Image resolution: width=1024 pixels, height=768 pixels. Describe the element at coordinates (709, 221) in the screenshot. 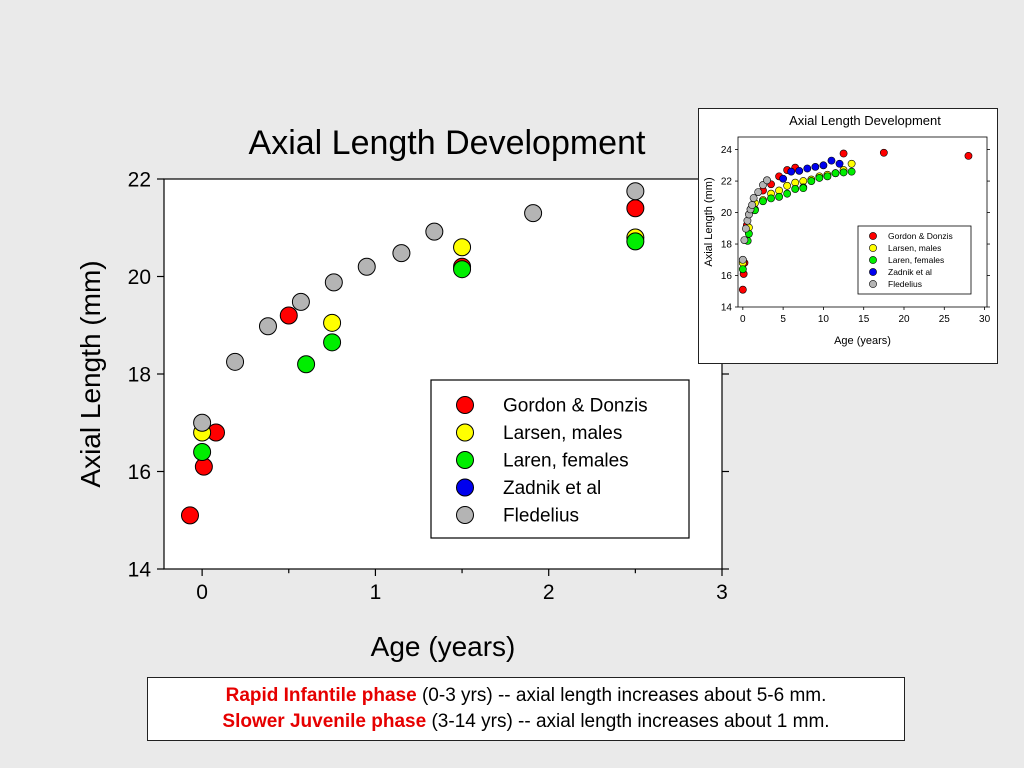

I see `inset-y-axis-label: Axial Length (mm)` at that location.